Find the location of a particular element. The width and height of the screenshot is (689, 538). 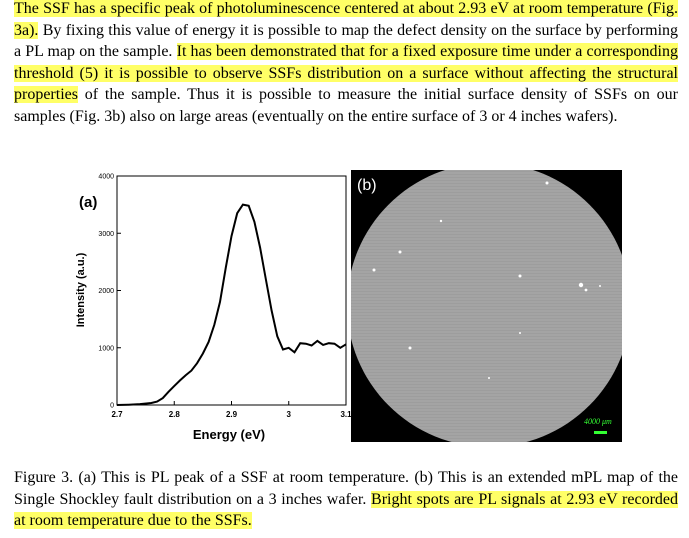

pl-spectrum-line is located at coordinates (231, 304).